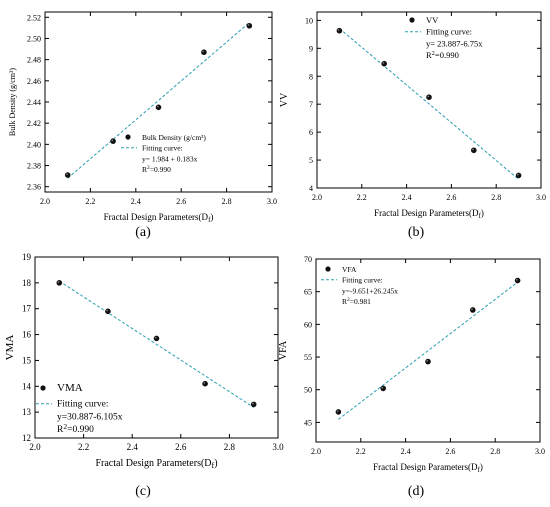 This screenshot has height=507, width=550. Describe the element at coordinates (27, 283) in the screenshot. I see `y-tick-label: 18` at that location.